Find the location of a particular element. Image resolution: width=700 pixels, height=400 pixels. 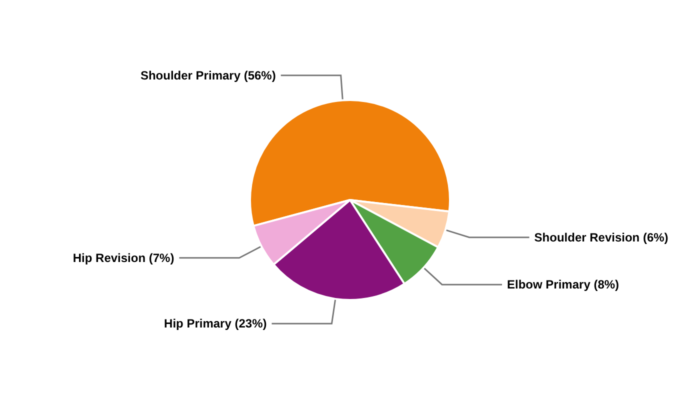

slice-label: Elbow Primary (8%) is located at coordinates (563, 285).